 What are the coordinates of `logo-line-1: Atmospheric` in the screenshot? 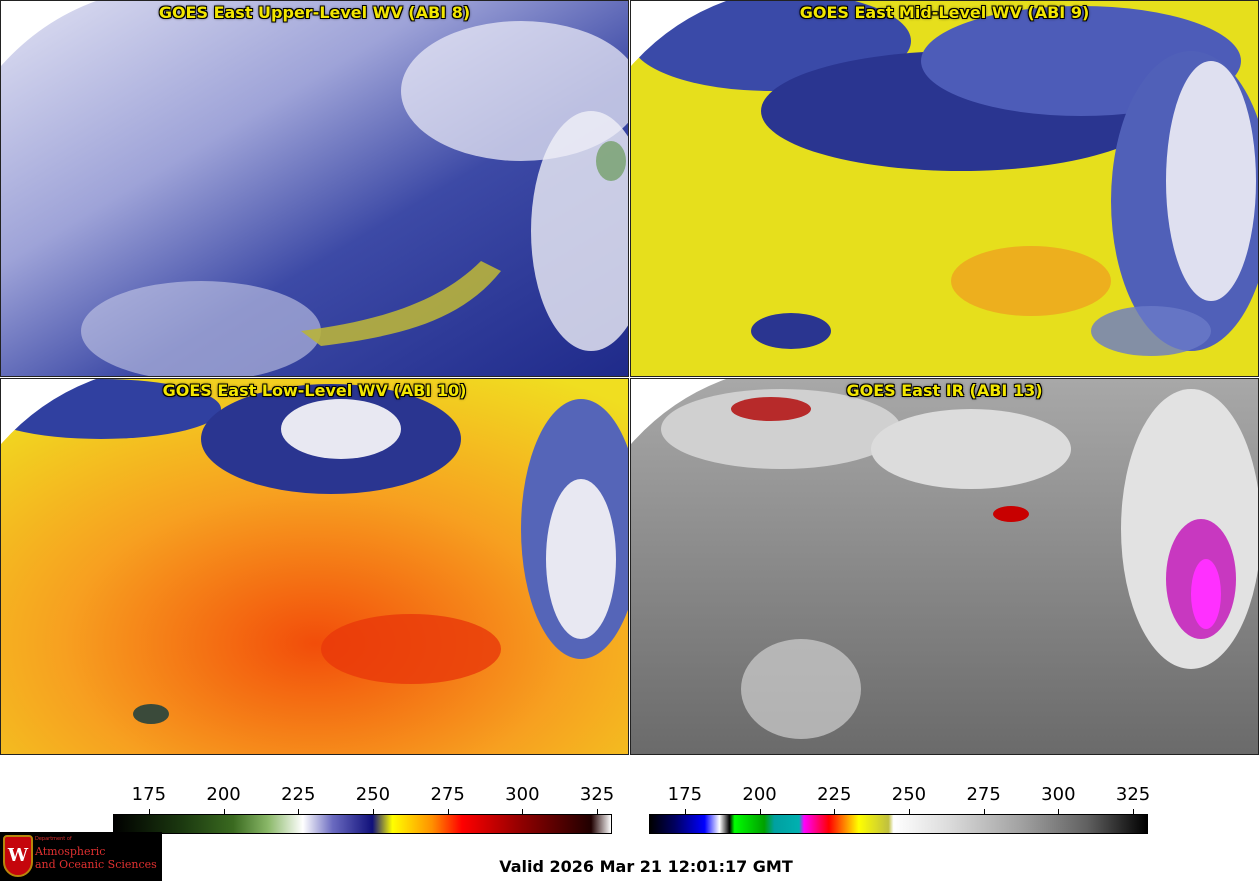 It's located at (70, 851).